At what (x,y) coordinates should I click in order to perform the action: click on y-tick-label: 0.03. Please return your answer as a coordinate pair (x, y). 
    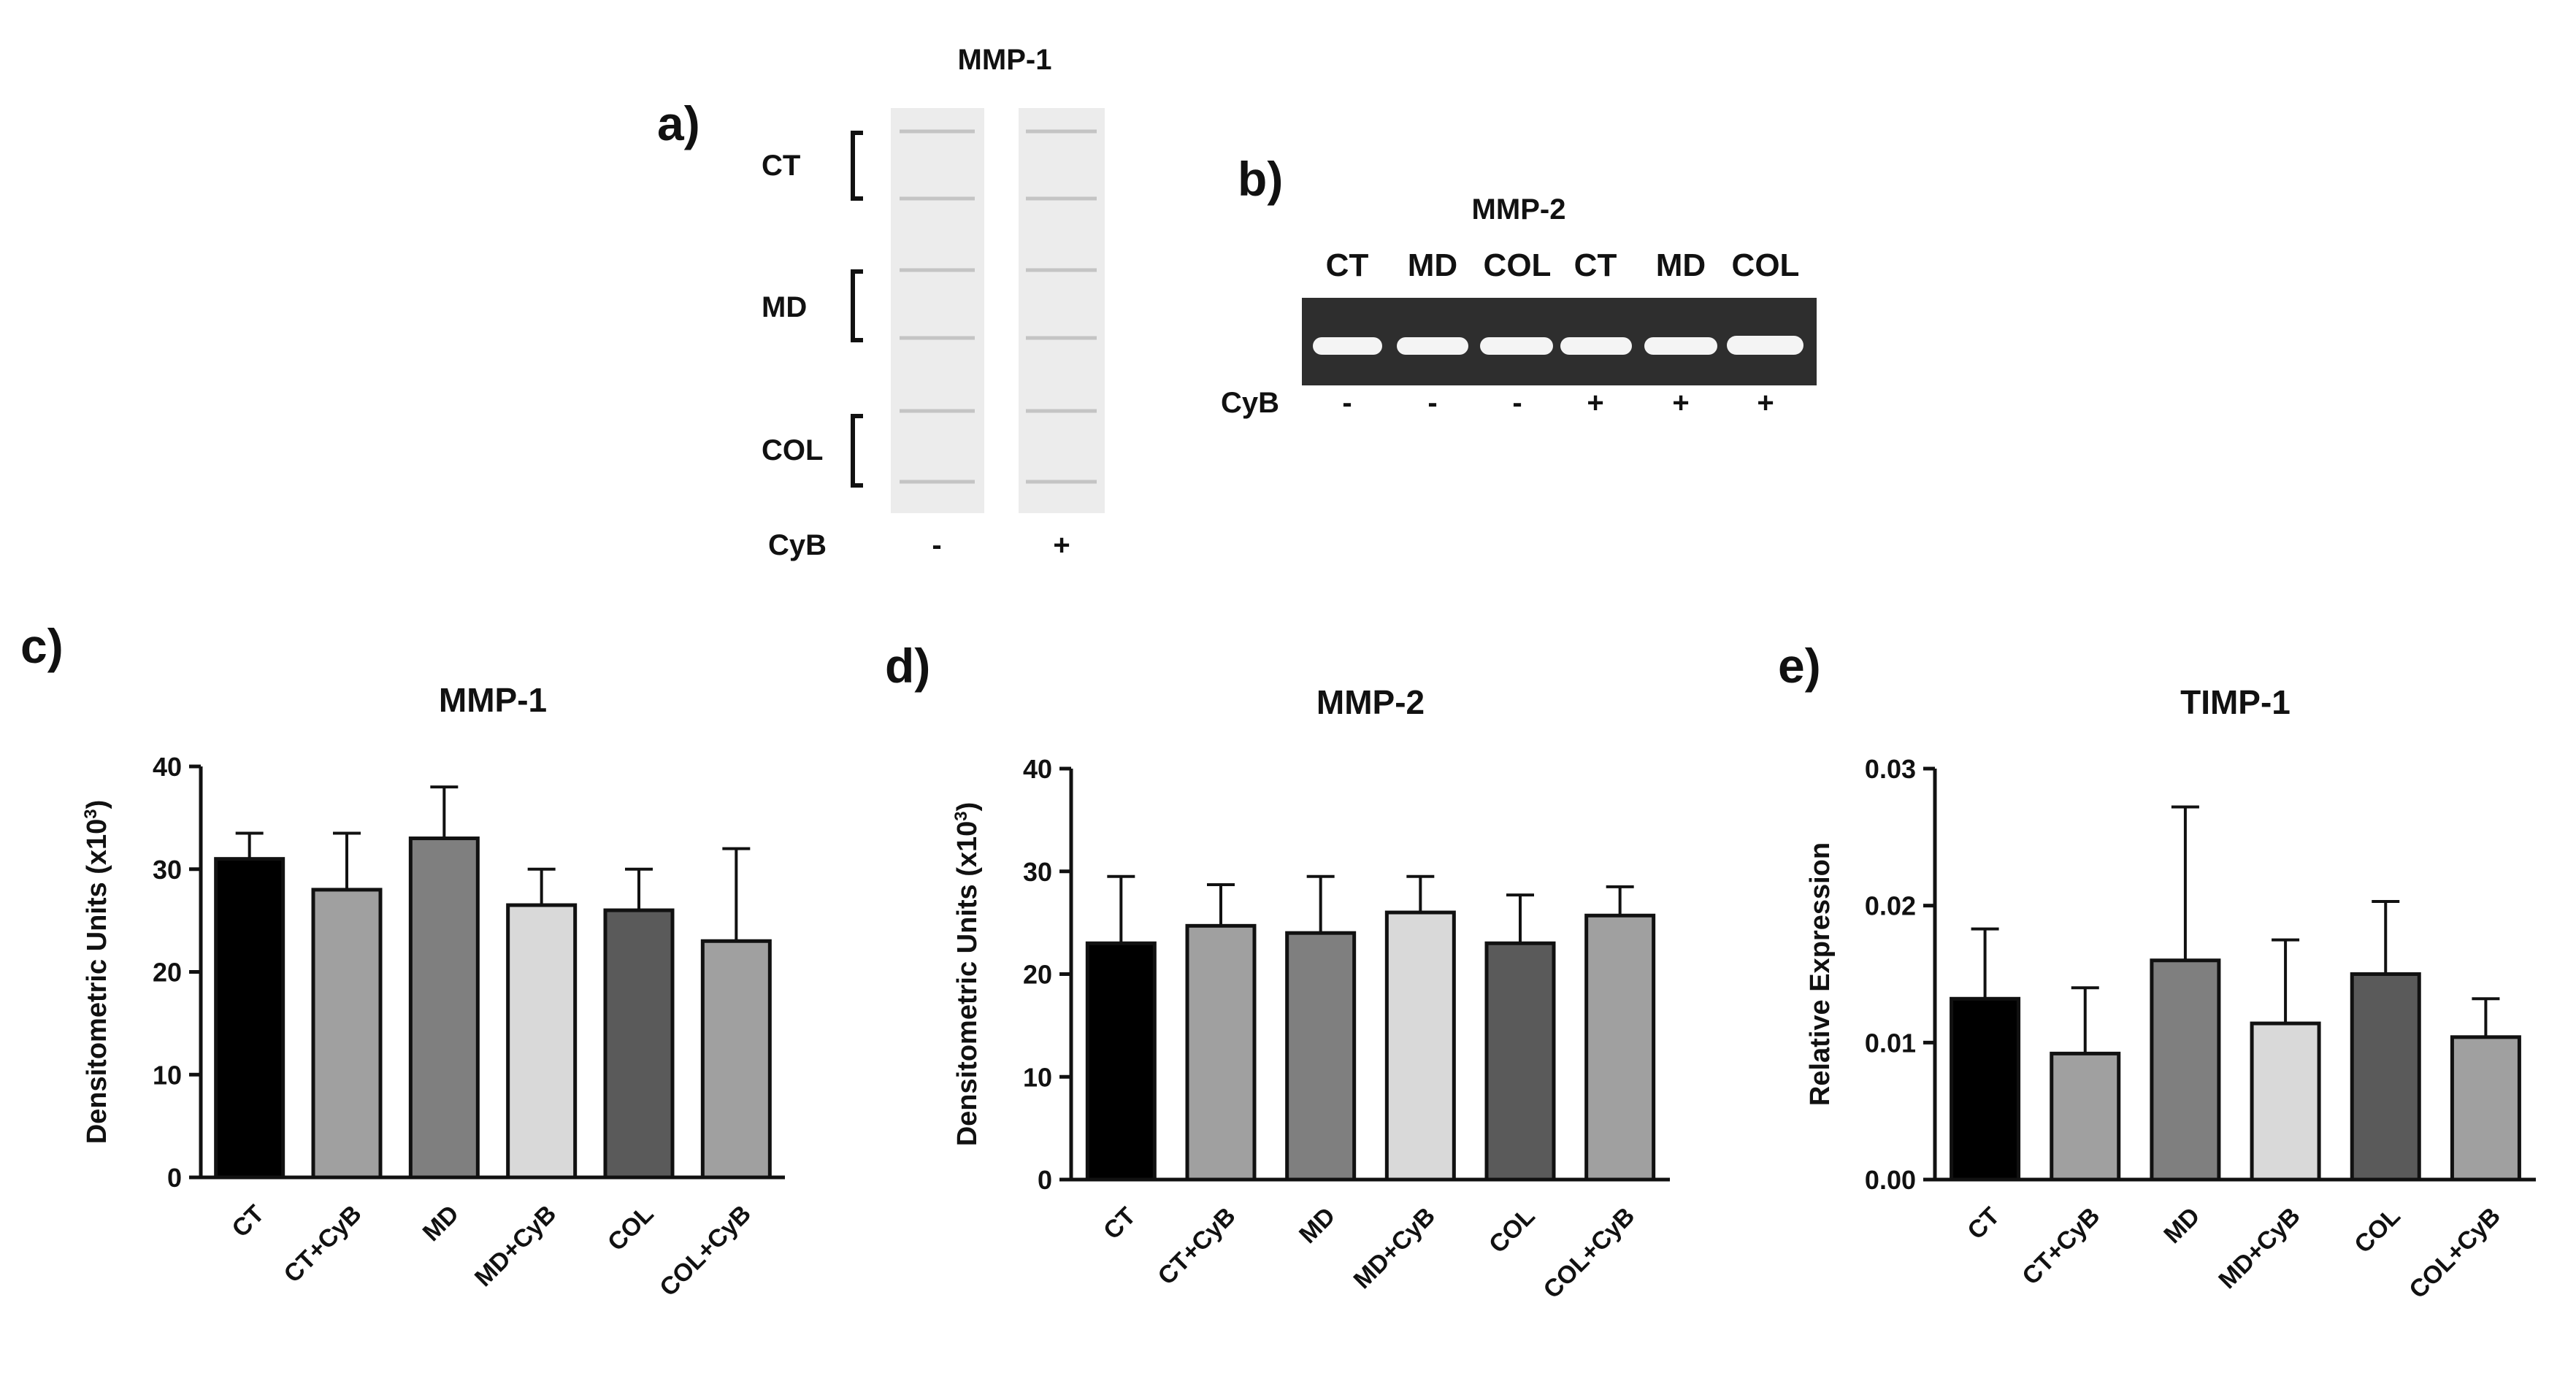
    Looking at the image, I should click on (1890, 769).